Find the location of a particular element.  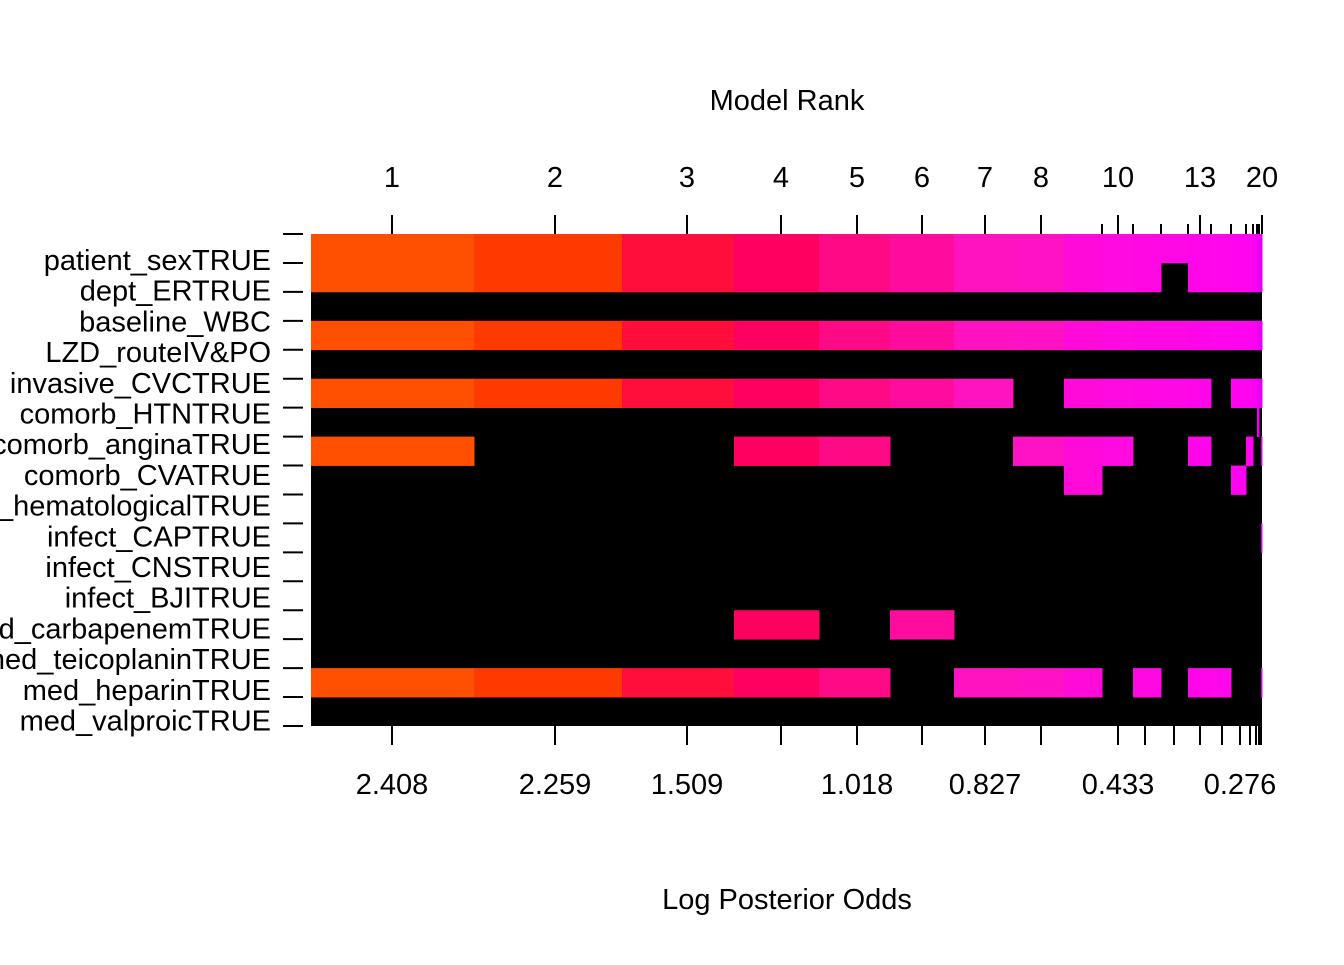

variable-label: infect_BJITRUE is located at coordinates (168, 599).